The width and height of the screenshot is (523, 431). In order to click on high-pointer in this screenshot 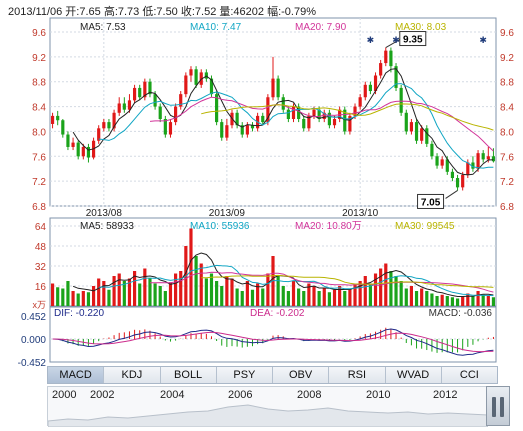, I will do `click(393, 43)`.